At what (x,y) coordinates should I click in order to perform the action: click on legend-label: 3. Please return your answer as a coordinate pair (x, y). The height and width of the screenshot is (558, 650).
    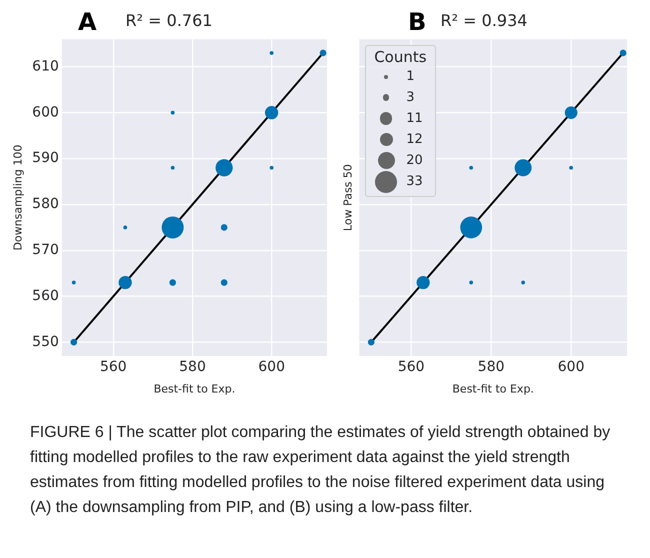
    Looking at the image, I should click on (410, 98).